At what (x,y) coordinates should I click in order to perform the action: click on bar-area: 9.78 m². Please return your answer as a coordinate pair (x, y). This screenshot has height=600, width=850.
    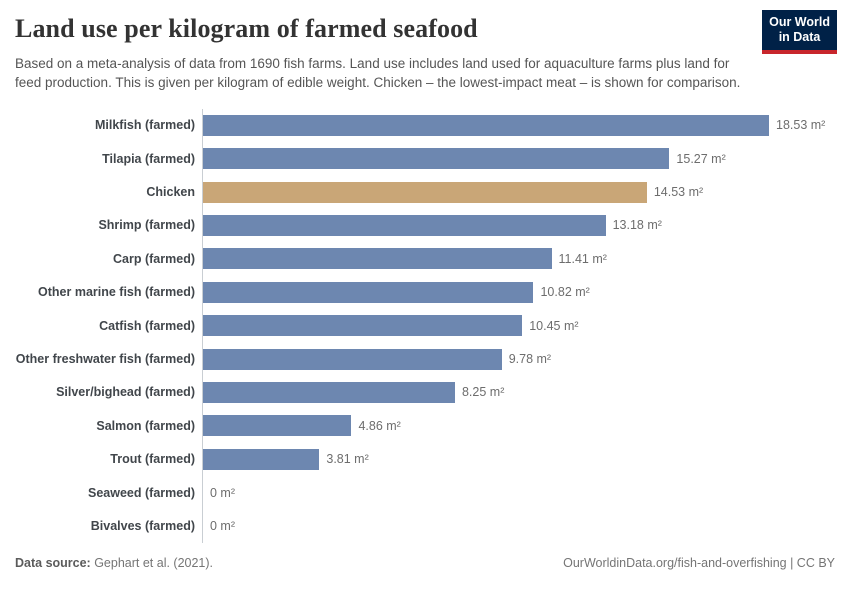
    Looking at the image, I should click on (518, 359).